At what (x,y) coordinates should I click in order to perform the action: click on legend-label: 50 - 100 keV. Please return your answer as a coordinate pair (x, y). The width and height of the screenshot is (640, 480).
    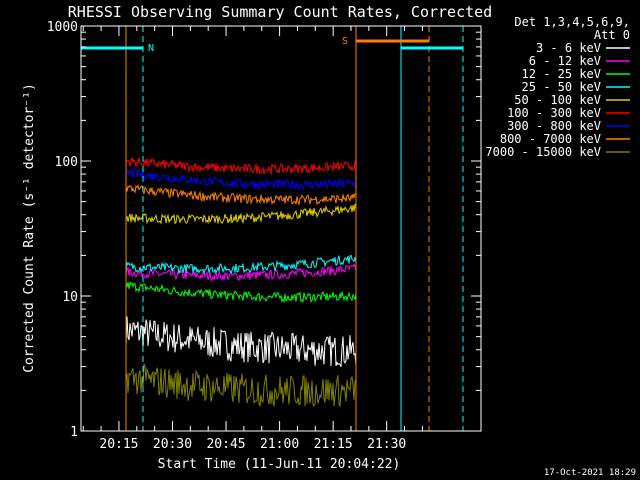
    Looking at the image, I should click on (557, 100).